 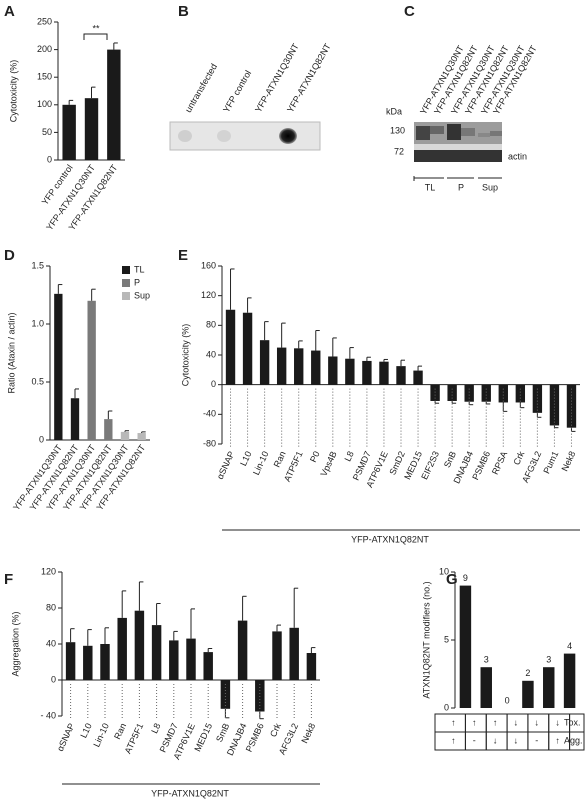 I want to click on y-axis-label: Aggregation (%), so click(x=15, y=643).